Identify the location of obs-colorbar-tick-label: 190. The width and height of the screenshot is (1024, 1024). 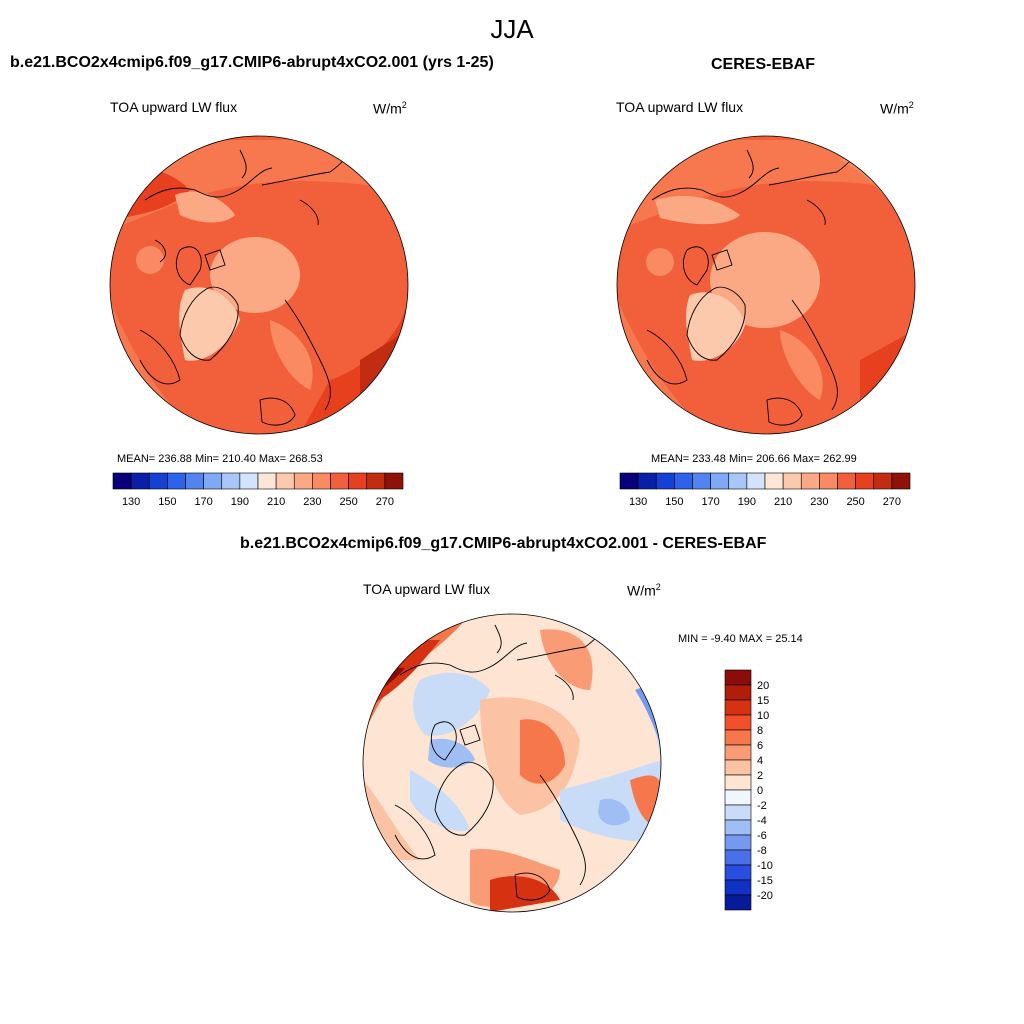
(747, 502).